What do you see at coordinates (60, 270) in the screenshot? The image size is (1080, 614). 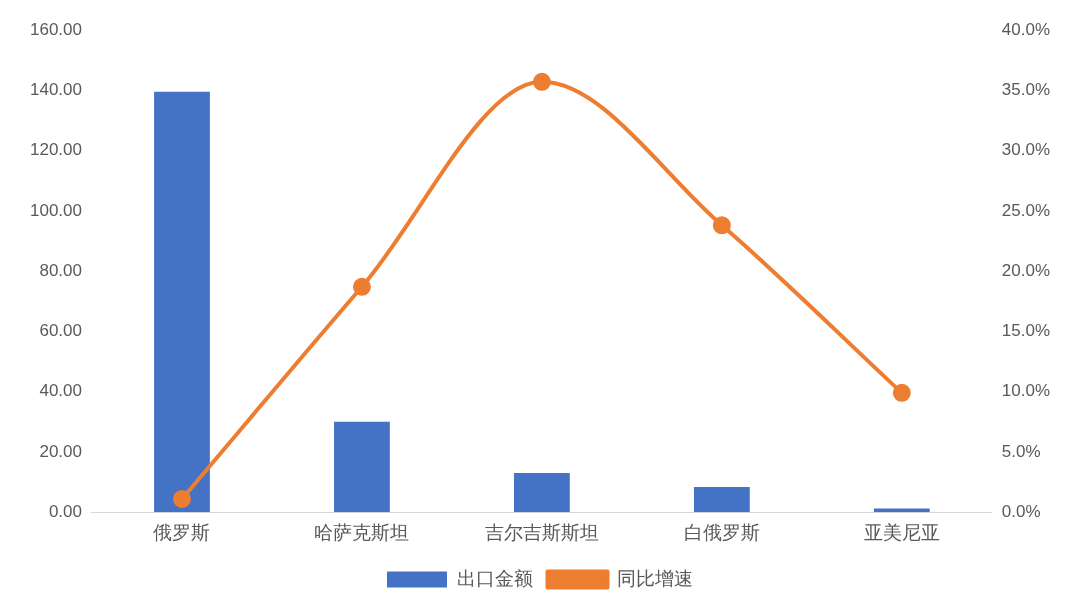 I see `y-tick-label: 80.00` at bounding box center [60, 270].